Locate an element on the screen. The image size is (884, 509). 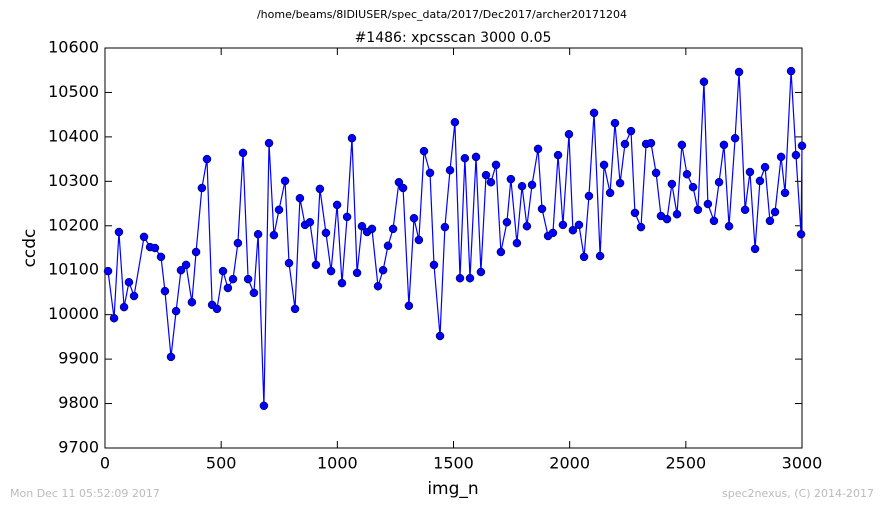
footer-left: Mon Dec 11 05:52:09 2017 is located at coordinates (85, 493).